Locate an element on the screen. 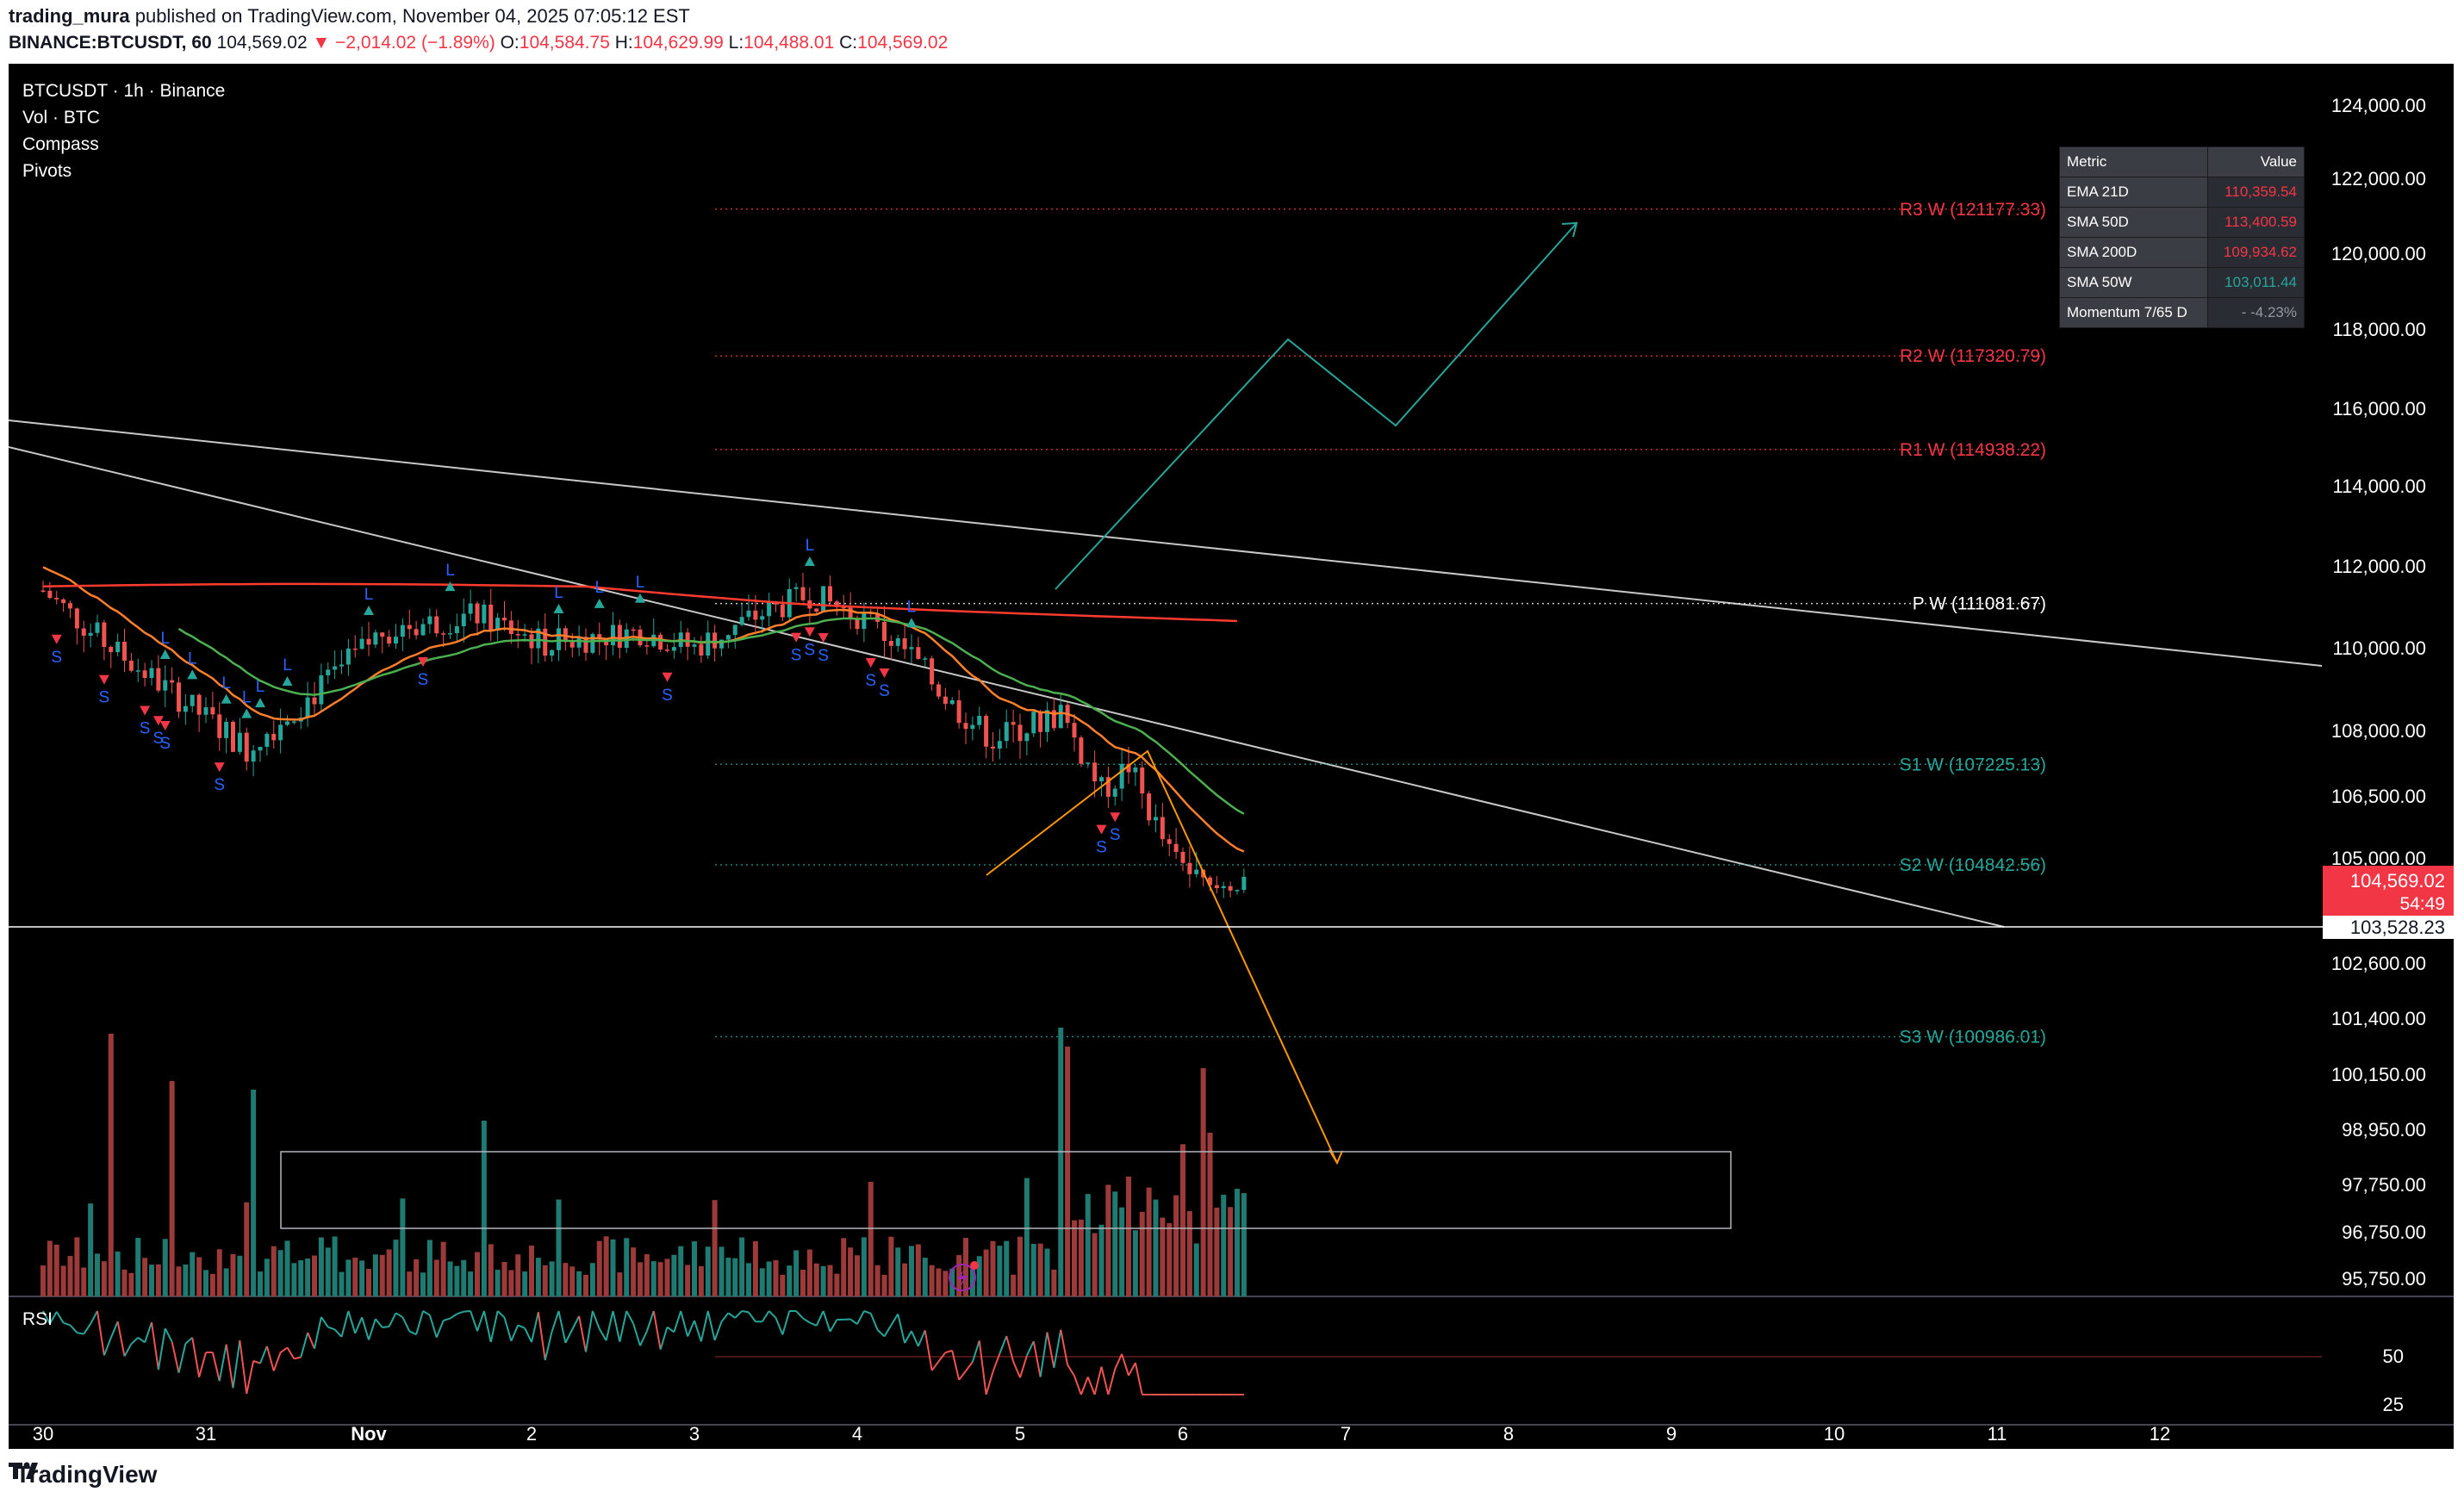 This screenshot has height=1504, width=2464. metric-name: Momentum 7/65 D is located at coordinates (2134, 312).